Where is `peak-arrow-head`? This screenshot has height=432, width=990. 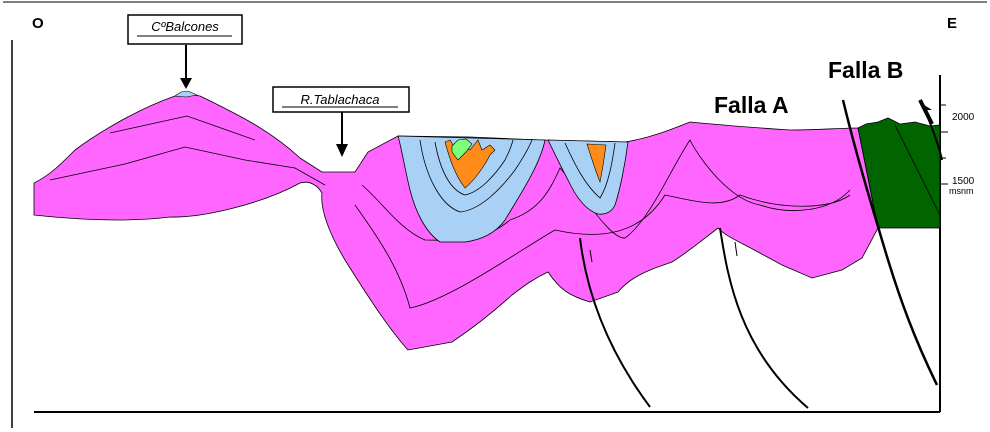 peak-arrow-head is located at coordinates (186, 83).